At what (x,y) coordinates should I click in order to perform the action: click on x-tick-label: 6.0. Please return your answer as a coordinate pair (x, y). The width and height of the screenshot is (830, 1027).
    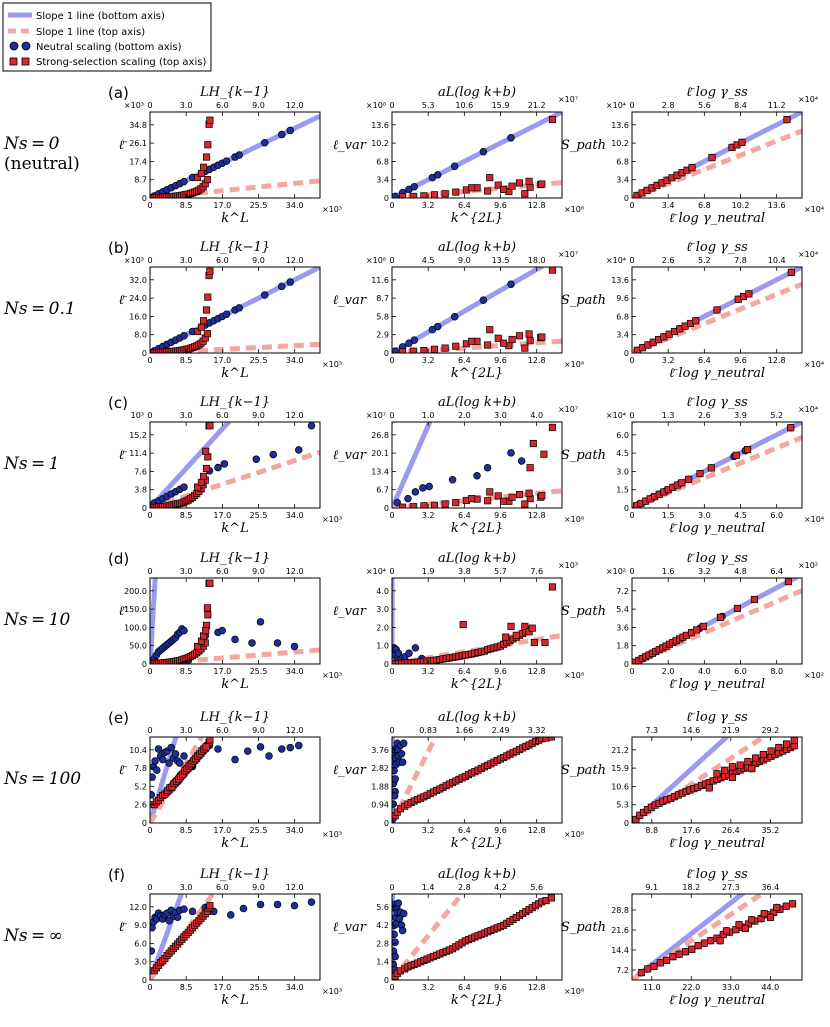
    Looking at the image, I should click on (776, 515).